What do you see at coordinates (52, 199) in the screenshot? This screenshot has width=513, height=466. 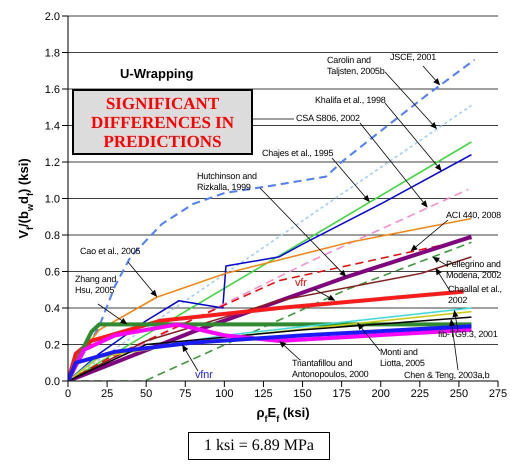 I see `y-tick-label: 1.0` at bounding box center [52, 199].